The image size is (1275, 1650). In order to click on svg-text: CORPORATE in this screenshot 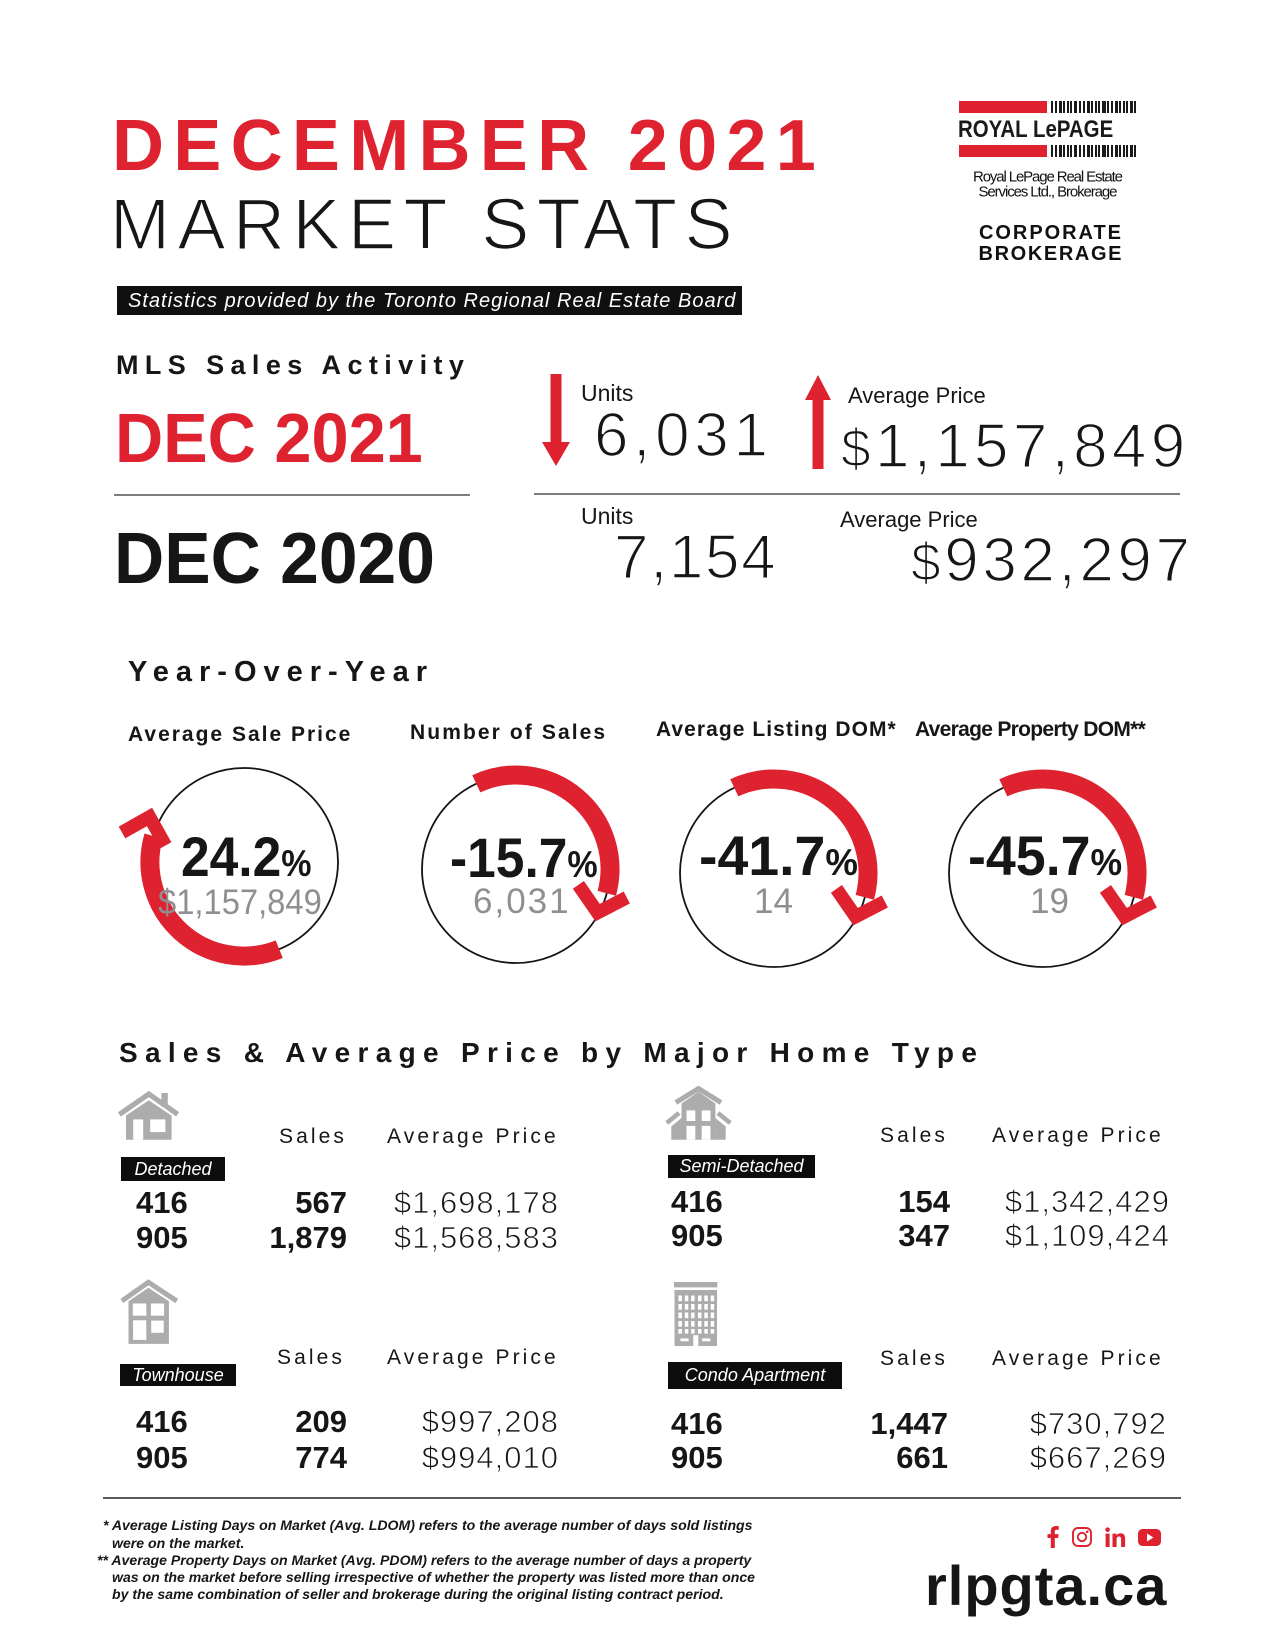, I will do `click(1050, 233)`.